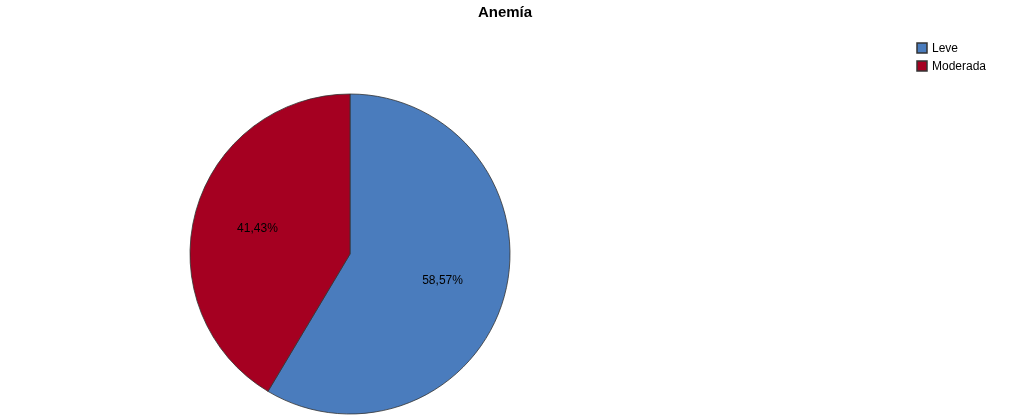 This screenshot has height=415, width=1025. What do you see at coordinates (258, 228) in the screenshot?
I see `data-label: 41,43%` at bounding box center [258, 228].